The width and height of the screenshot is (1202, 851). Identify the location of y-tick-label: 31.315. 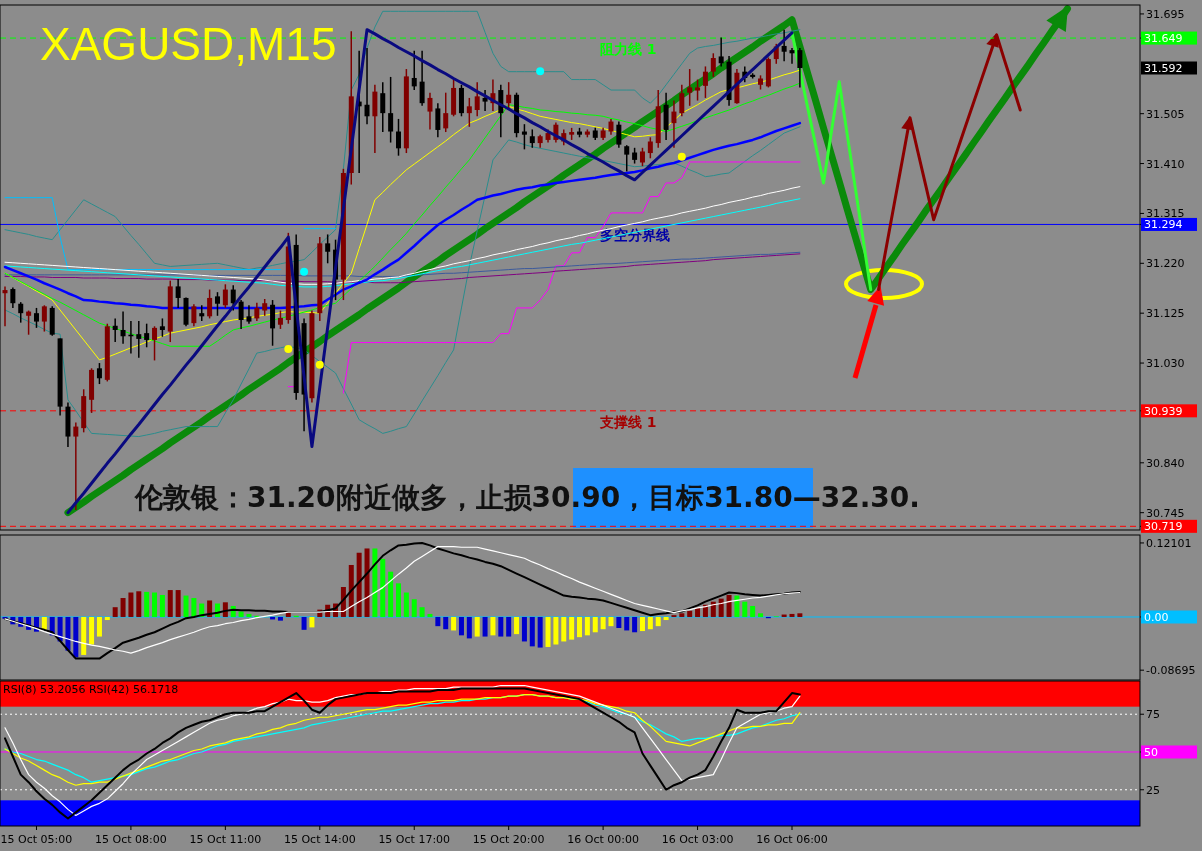
(1165, 214).